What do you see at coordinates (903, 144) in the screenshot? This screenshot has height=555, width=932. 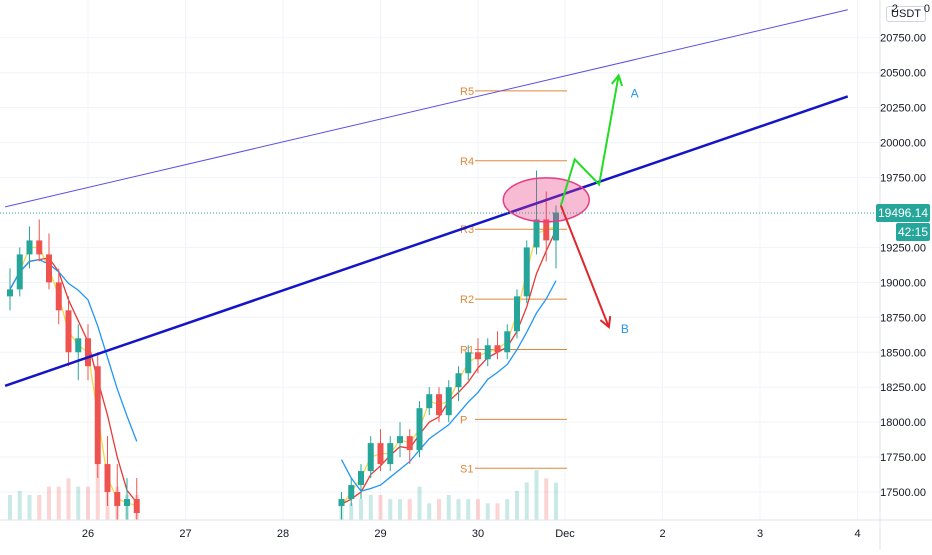 I see `price-tick-label: 20000.00` at bounding box center [903, 144].